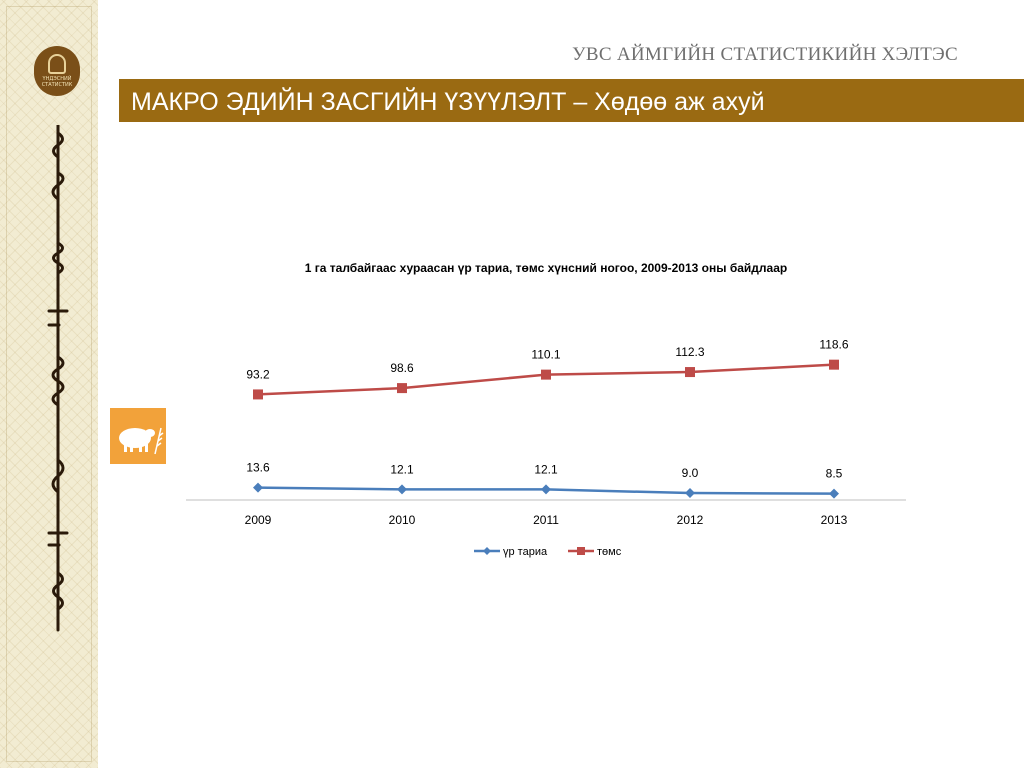 The width and height of the screenshot is (1024, 768). What do you see at coordinates (258, 520) in the screenshot?
I see `x-tick-label: 2009` at bounding box center [258, 520].